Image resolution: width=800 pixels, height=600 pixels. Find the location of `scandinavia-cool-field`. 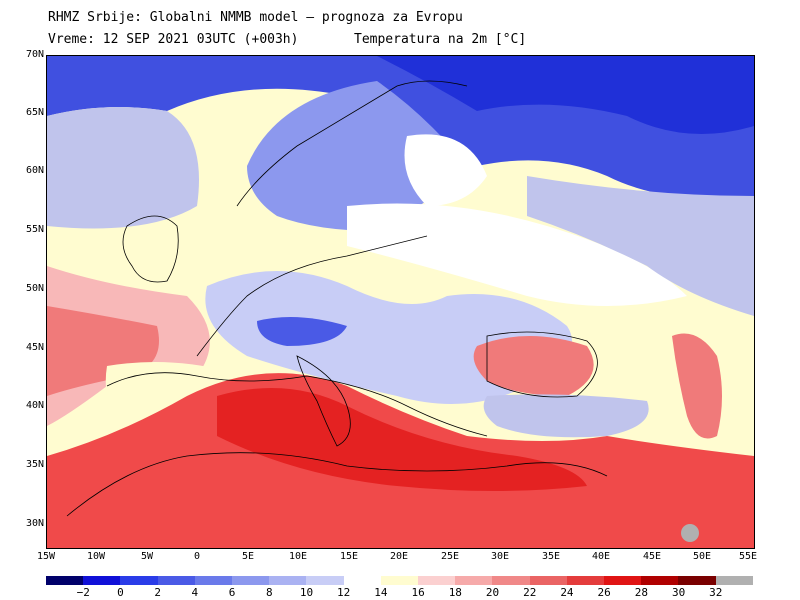

scandinavia-cool-field is located at coordinates (357, 156).